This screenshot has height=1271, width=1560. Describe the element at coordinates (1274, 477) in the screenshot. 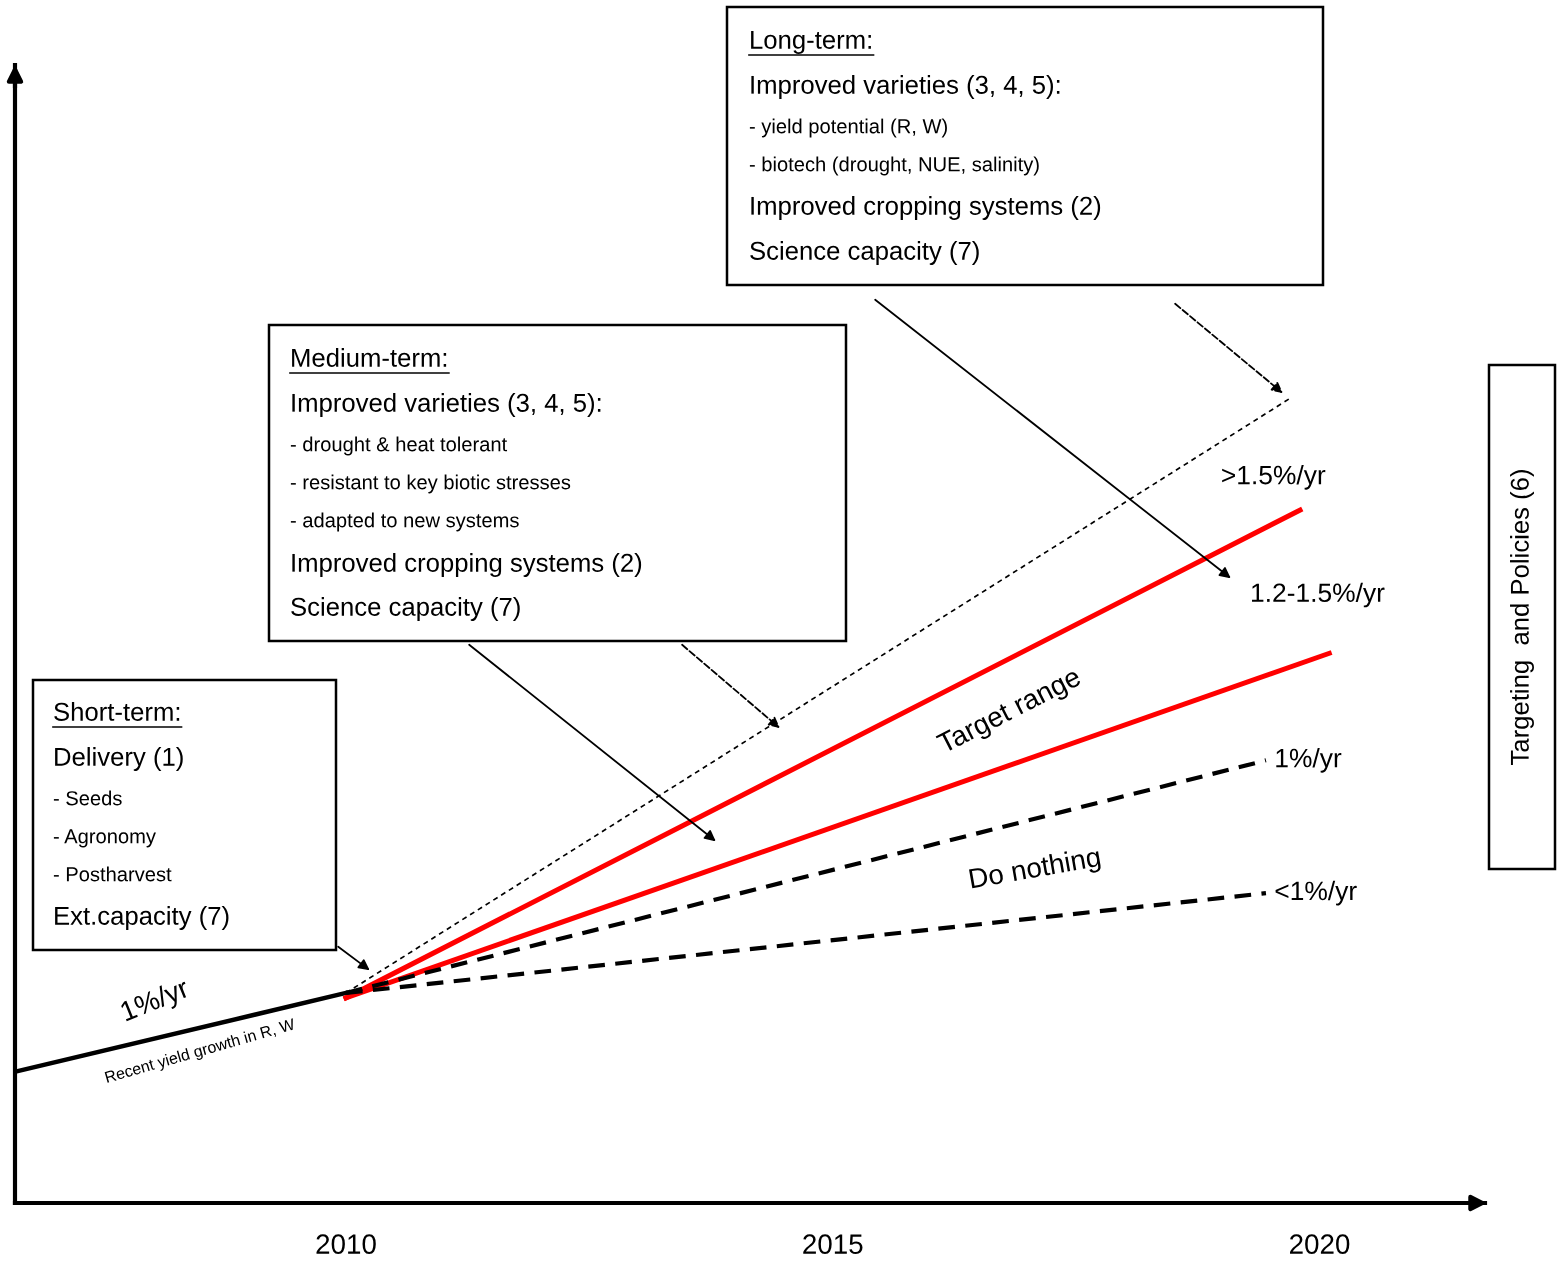

I see `series-label: >1.5%/yr` at that location.